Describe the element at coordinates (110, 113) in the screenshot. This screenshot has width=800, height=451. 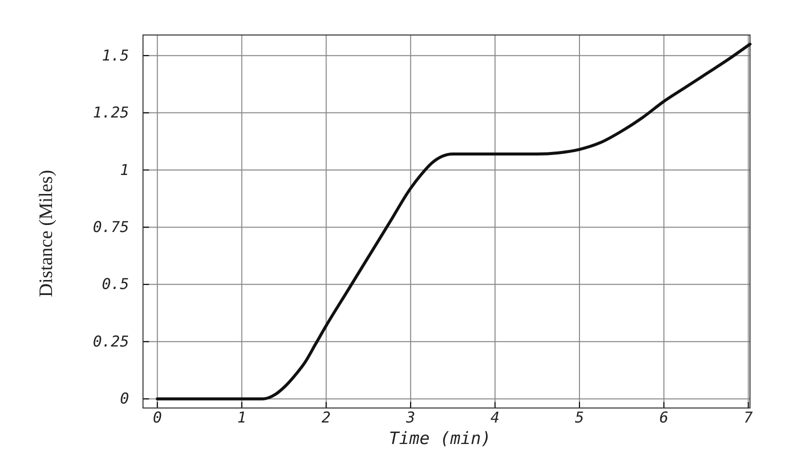
I see `y-tick-label: 1.25` at that location.